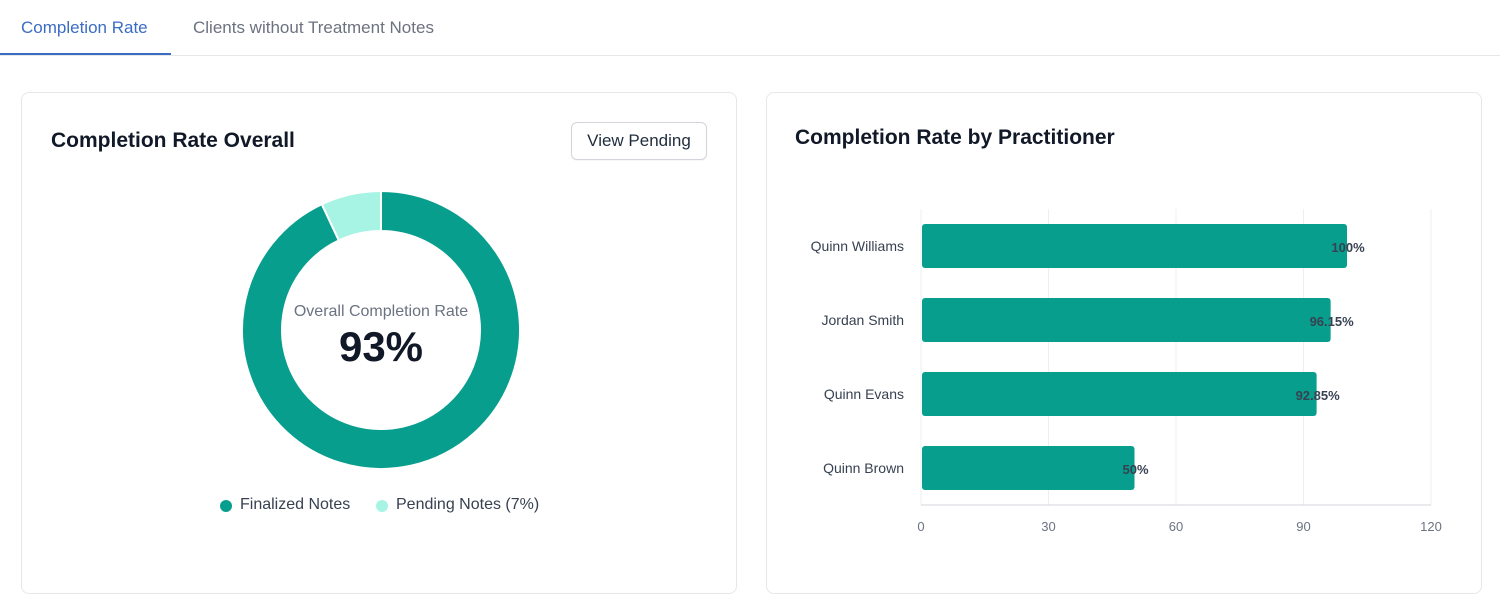 The height and width of the screenshot is (613, 1500). I want to click on bar-jordan-smith, so click(1126, 320).